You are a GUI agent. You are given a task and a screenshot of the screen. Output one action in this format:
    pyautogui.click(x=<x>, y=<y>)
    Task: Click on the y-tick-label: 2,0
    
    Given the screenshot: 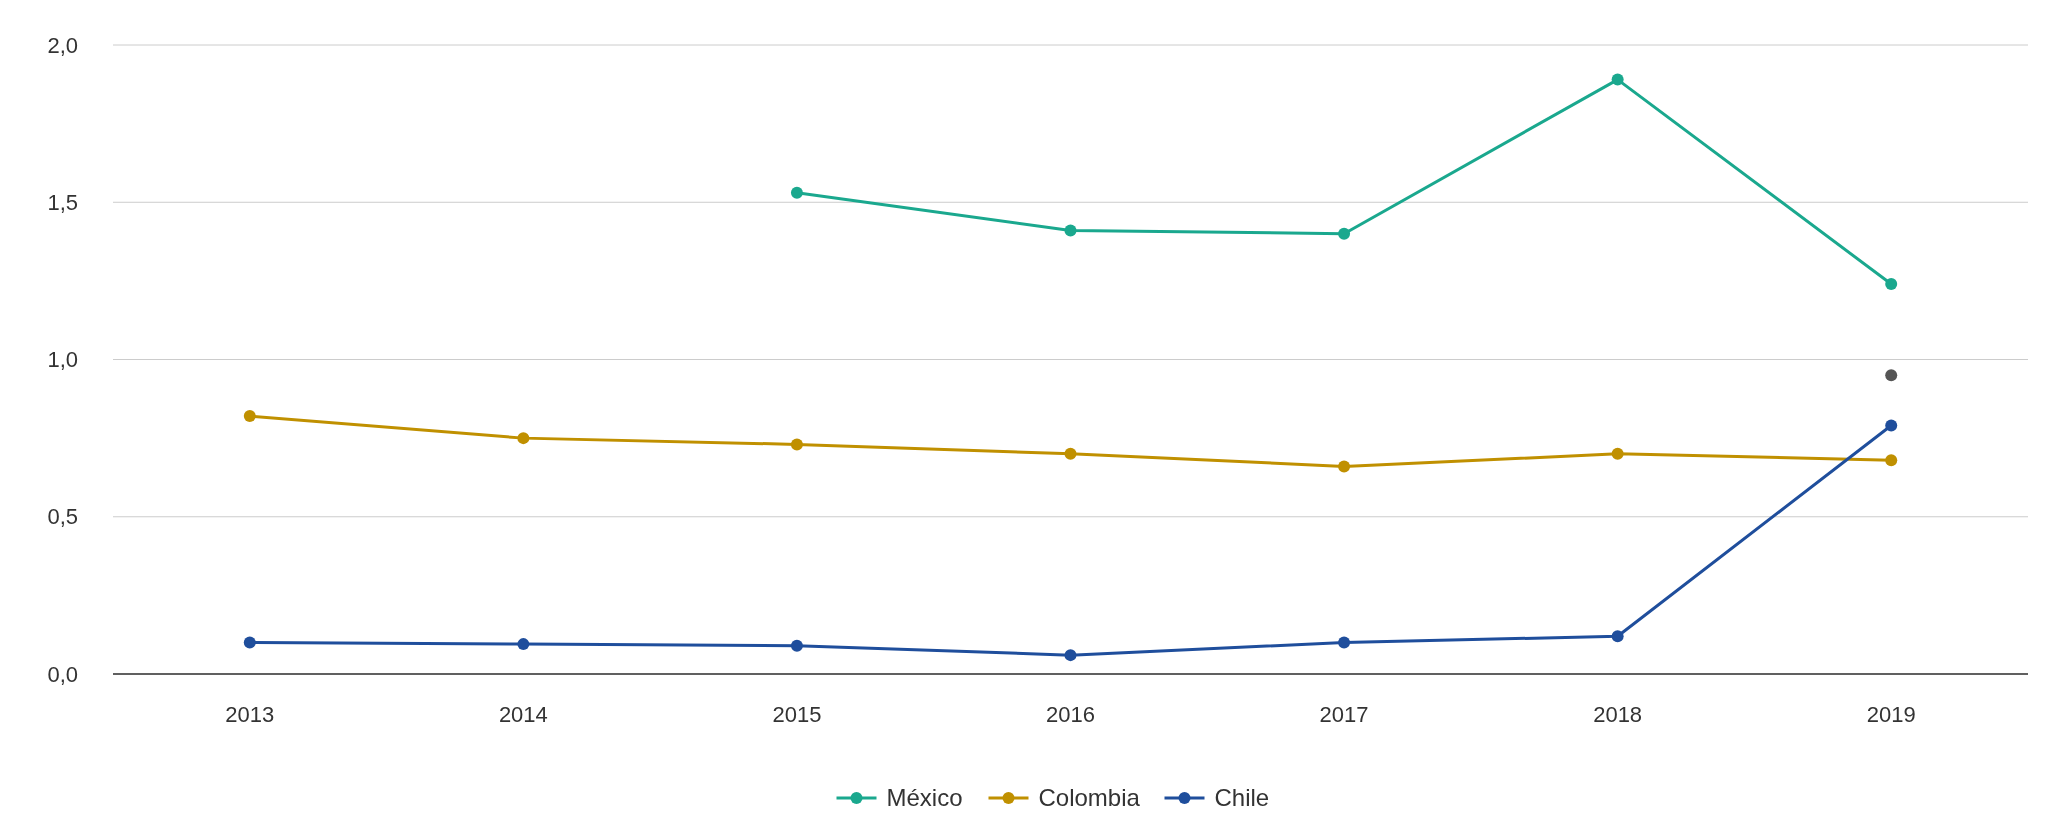 What is the action you would take?
    pyautogui.click(x=62, y=45)
    